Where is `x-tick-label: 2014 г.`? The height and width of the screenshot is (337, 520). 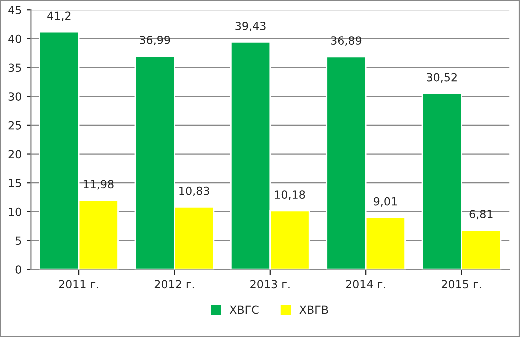
x-tick-label: 2014 г. is located at coordinates (366, 284).